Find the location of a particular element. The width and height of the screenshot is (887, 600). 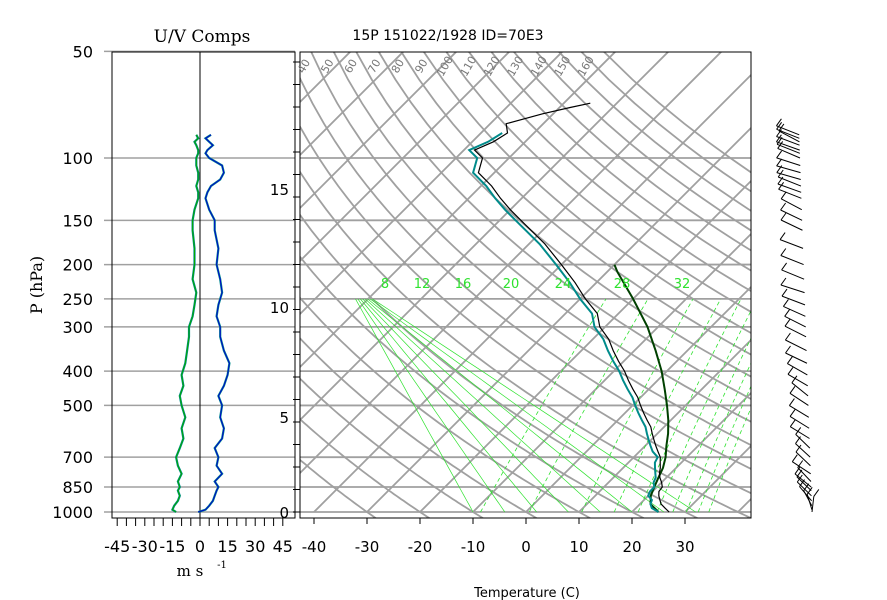

pressure-tick-label: 400 is located at coordinates (77, 371).